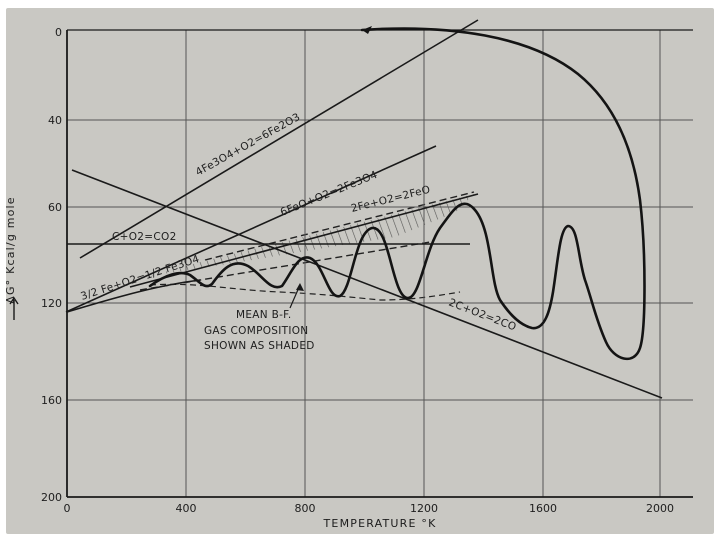 This screenshot has height=540, width=720. What do you see at coordinates (186, 508) in the screenshot?
I see `x-tick-label: 400` at bounding box center [186, 508].